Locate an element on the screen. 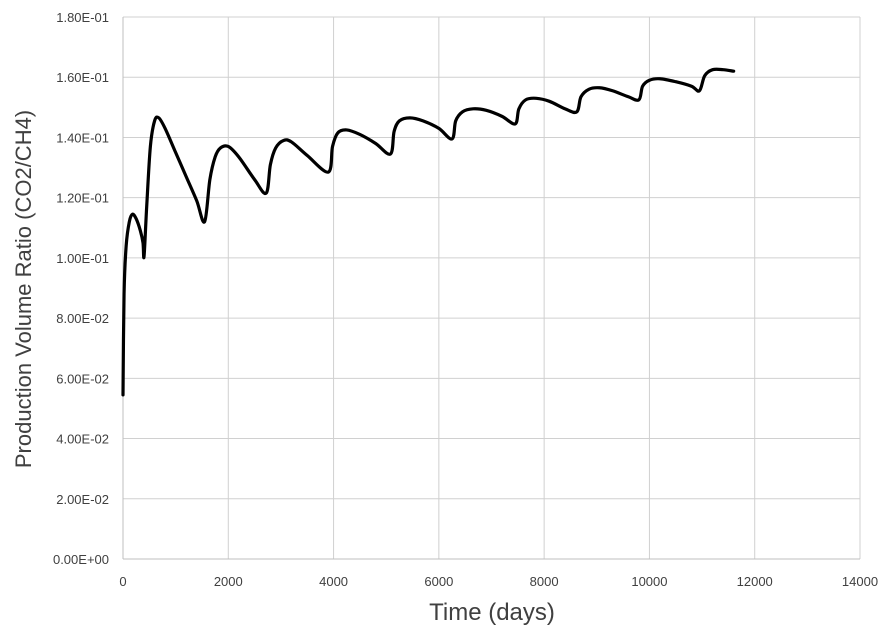 The height and width of the screenshot is (629, 883). x-tick-label: 4000 is located at coordinates (333, 581).